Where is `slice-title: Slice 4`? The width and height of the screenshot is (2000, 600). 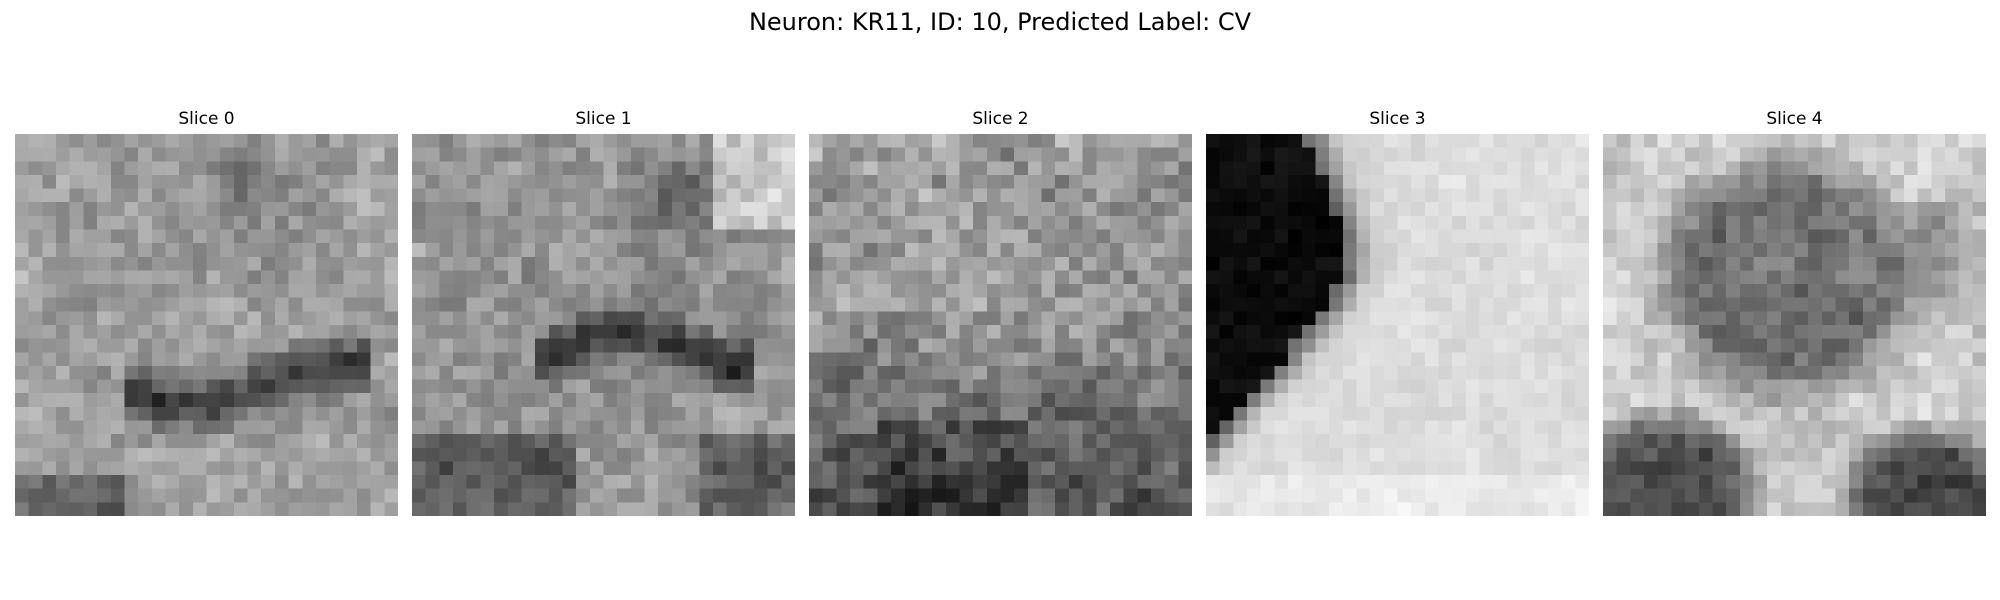 slice-title: Slice 4 is located at coordinates (1794, 119).